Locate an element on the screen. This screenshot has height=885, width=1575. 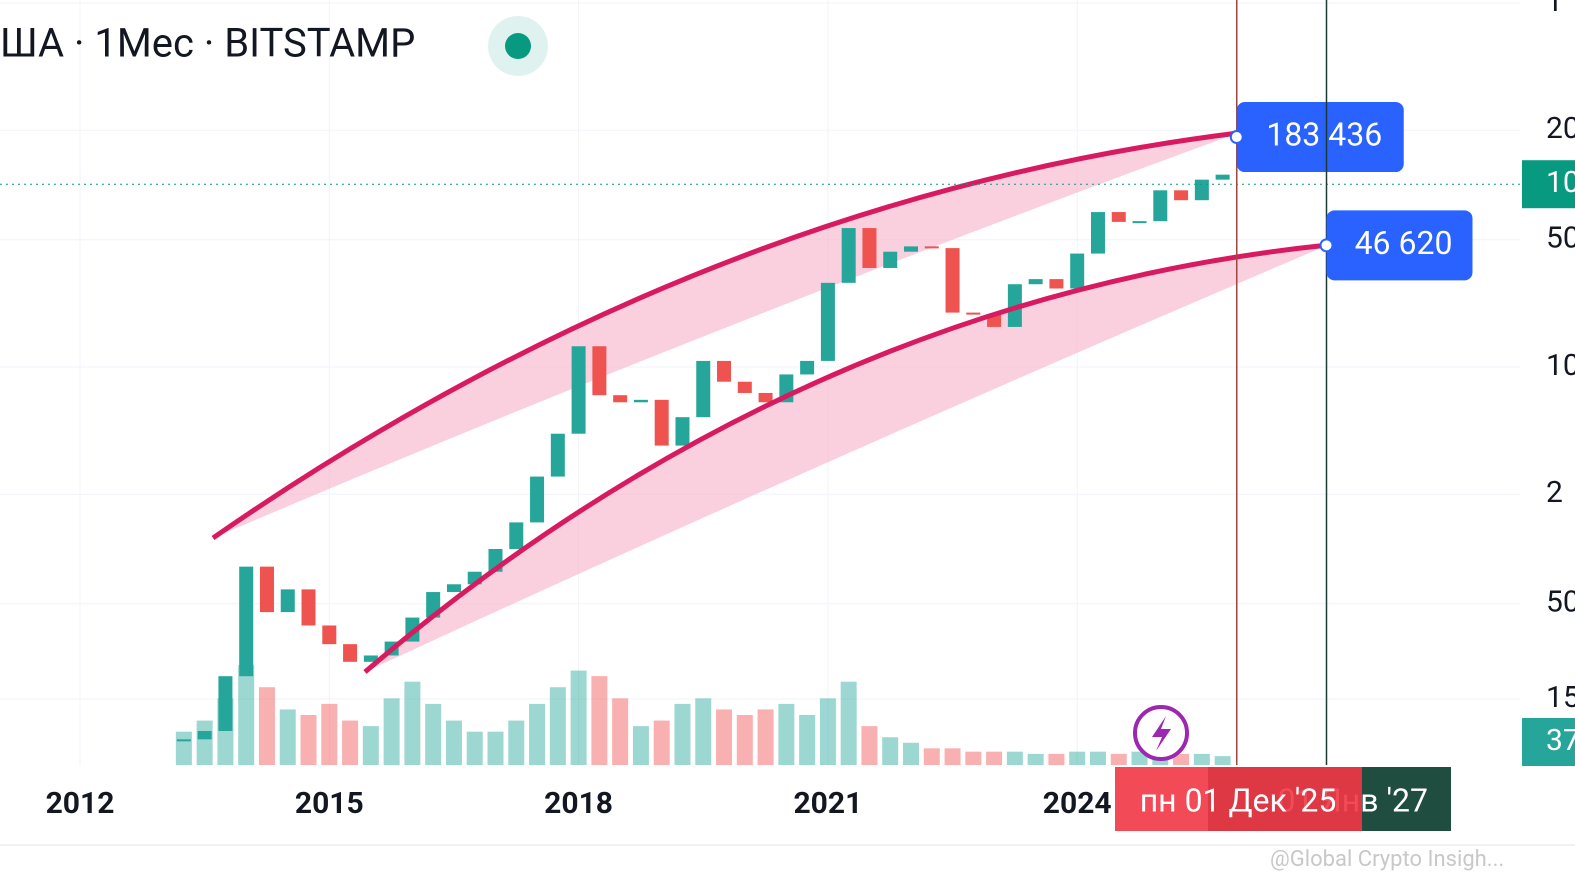
x-tick-label: 2012 is located at coordinates (80, 803).